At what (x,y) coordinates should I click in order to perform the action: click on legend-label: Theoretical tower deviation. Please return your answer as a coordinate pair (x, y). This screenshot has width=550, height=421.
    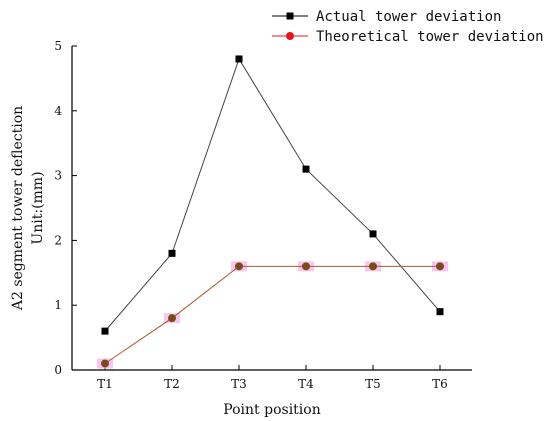
    Looking at the image, I should click on (430, 37).